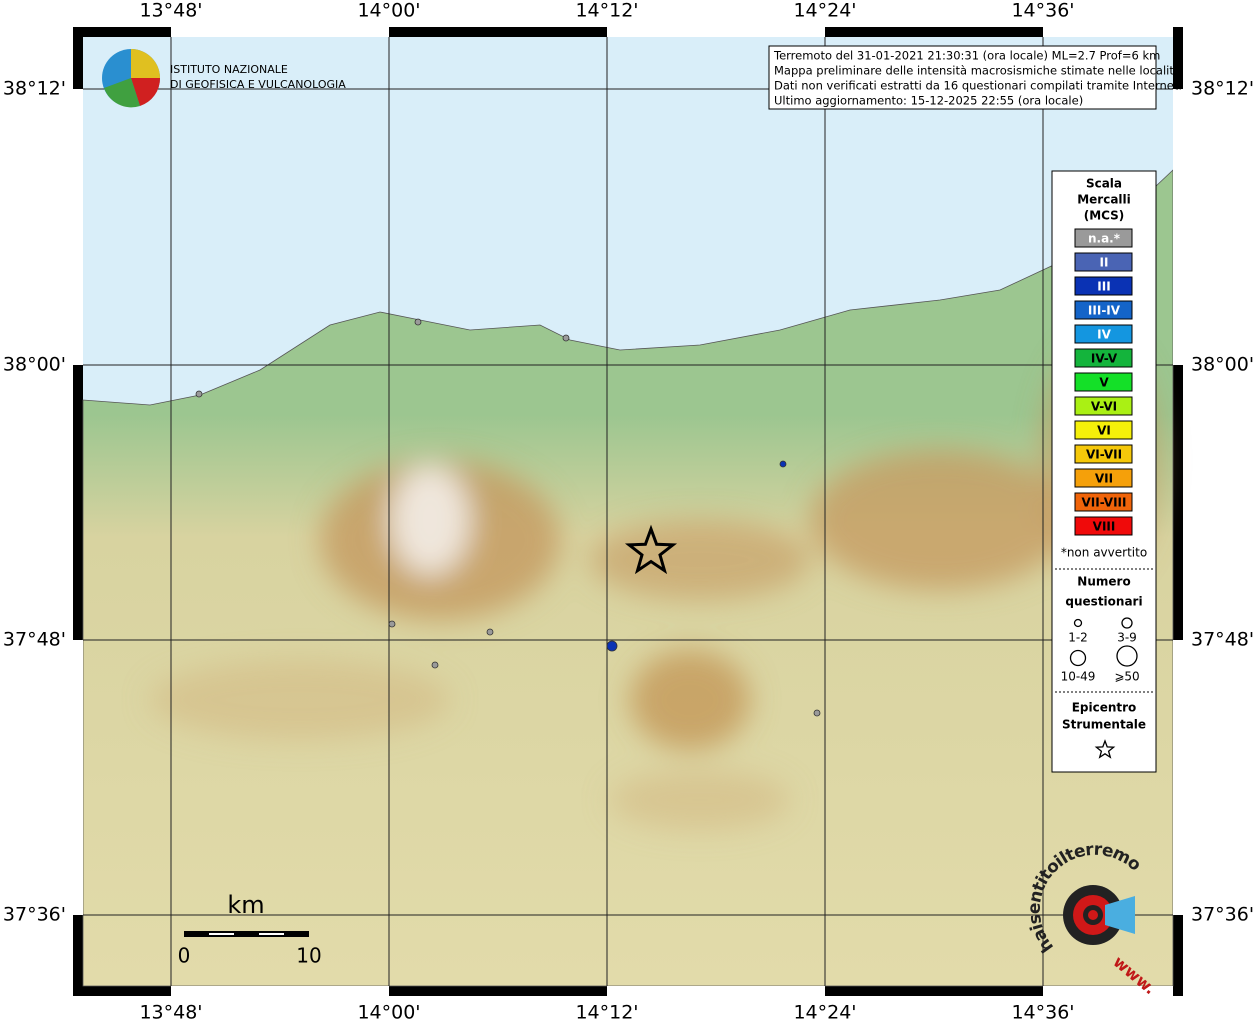  I want to click on legend-label: n.a.*, so click(1104, 239).